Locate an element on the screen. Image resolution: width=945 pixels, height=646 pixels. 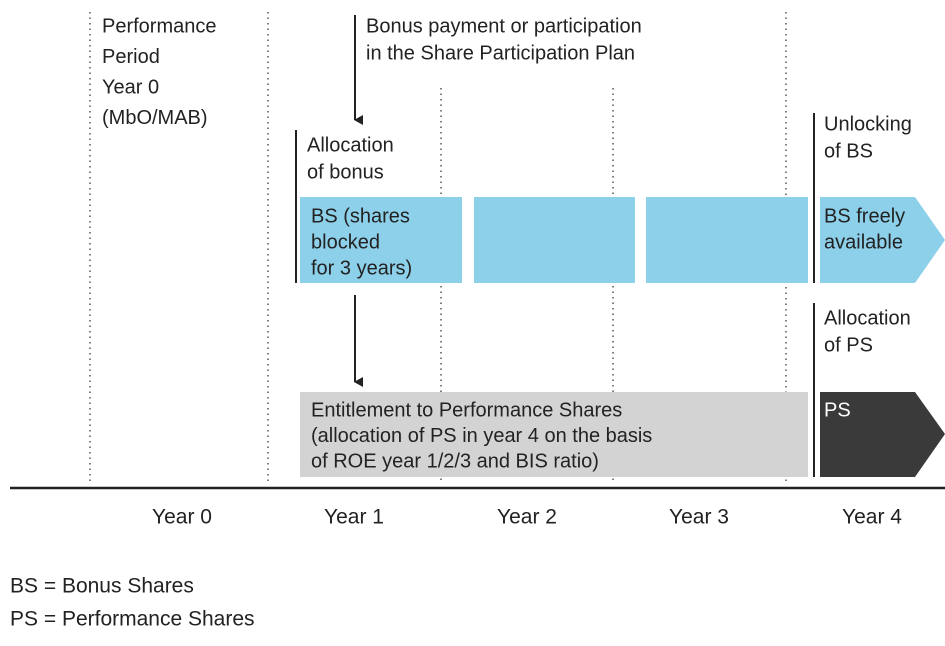
allocation-ps: of PS is located at coordinates (848, 345).